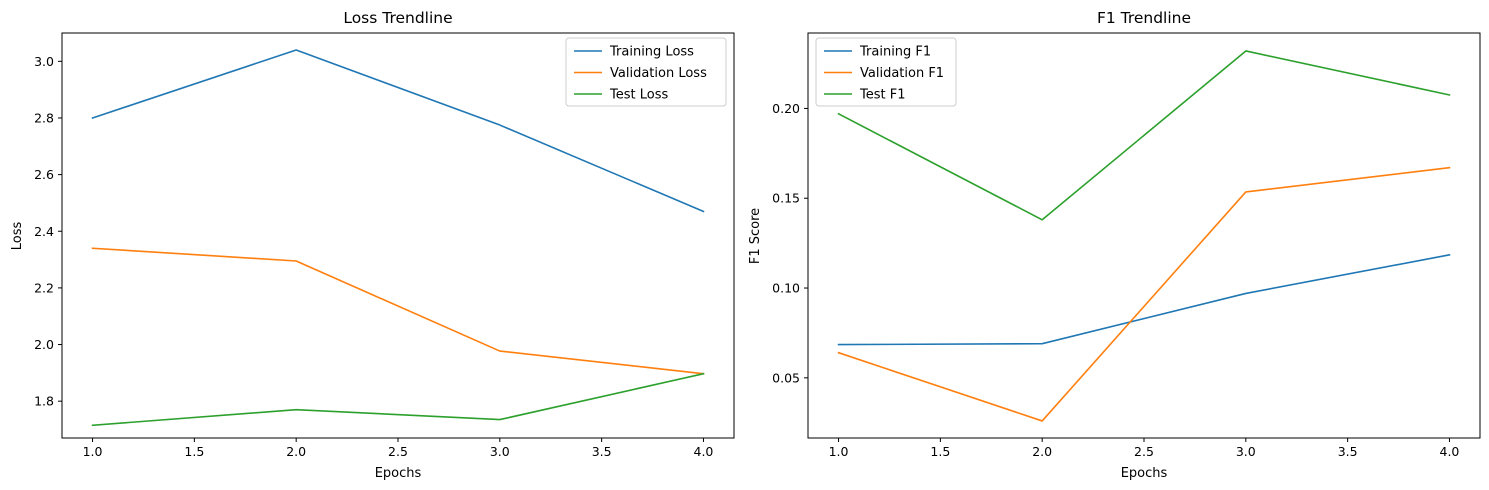  Describe the element at coordinates (786, 377) in the screenshot. I see `y-tick-label: 0.05` at that location.